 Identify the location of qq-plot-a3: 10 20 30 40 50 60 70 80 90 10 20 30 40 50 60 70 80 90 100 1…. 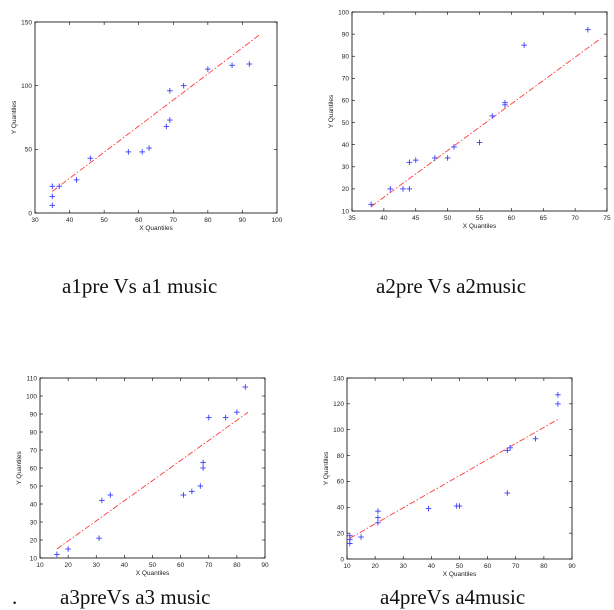
(142, 476).